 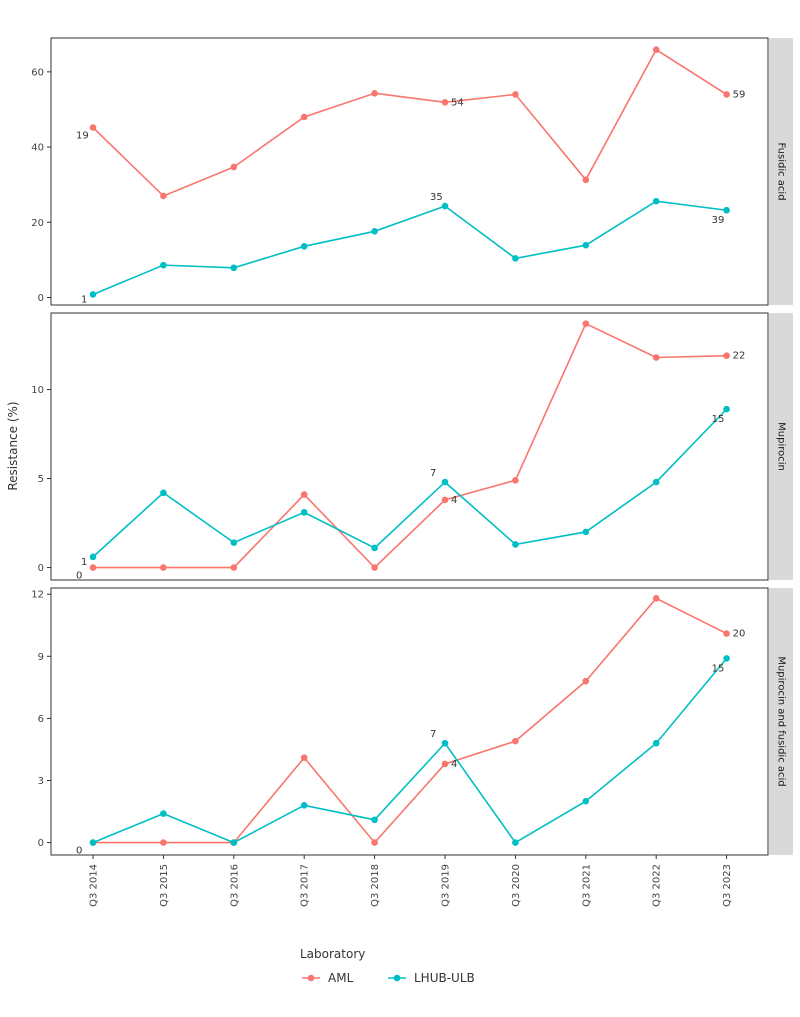 What do you see at coordinates (41, 719) in the screenshot?
I see `y-tick-label: 6` at bounding box center [41, 719].